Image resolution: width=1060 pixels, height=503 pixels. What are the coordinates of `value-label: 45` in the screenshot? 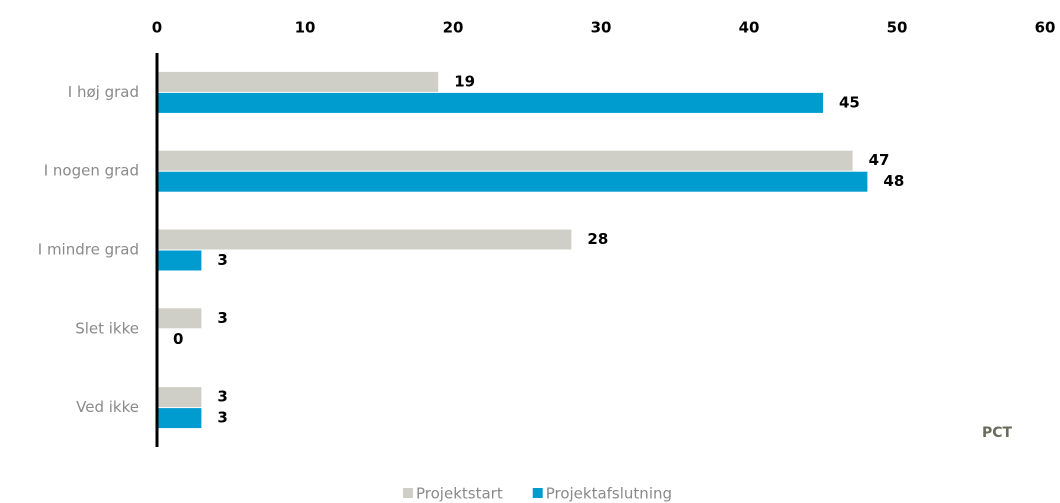 It's located at (849, 102).